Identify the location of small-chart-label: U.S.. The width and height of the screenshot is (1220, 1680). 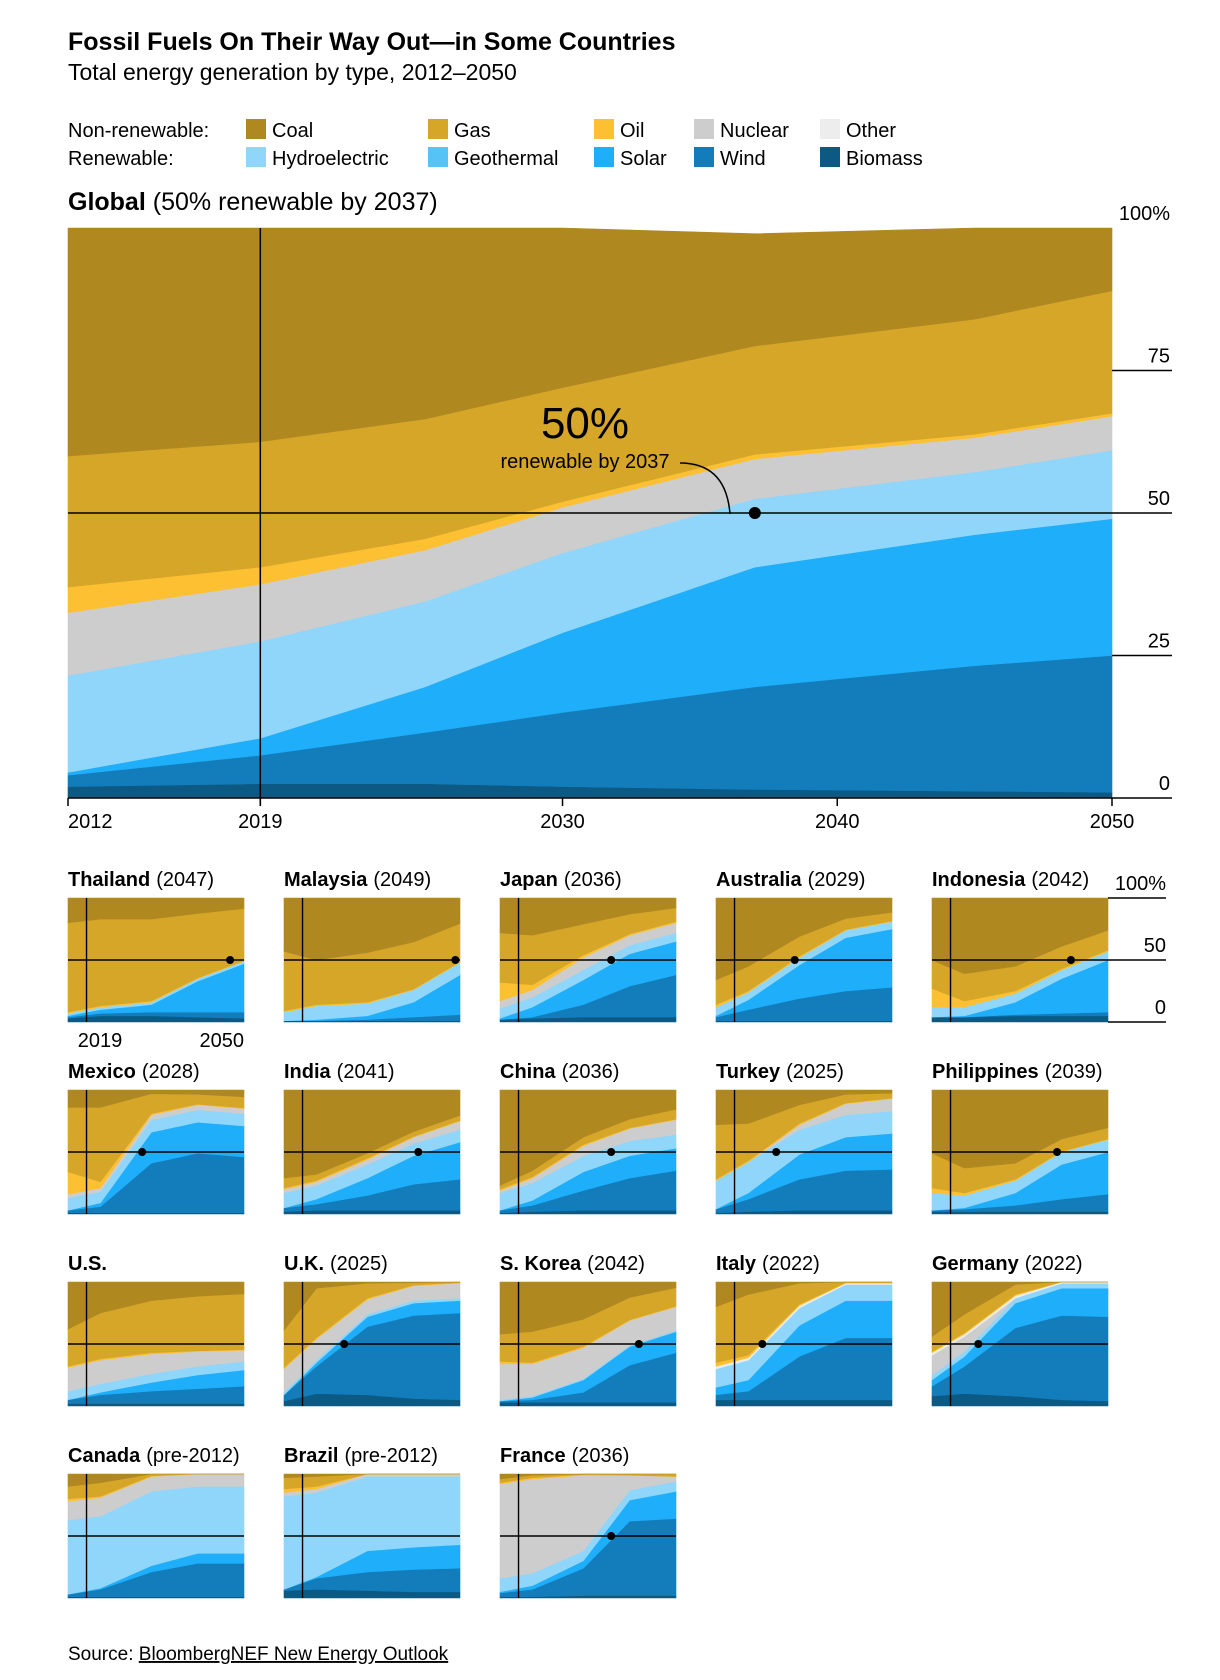
(87, 1264).